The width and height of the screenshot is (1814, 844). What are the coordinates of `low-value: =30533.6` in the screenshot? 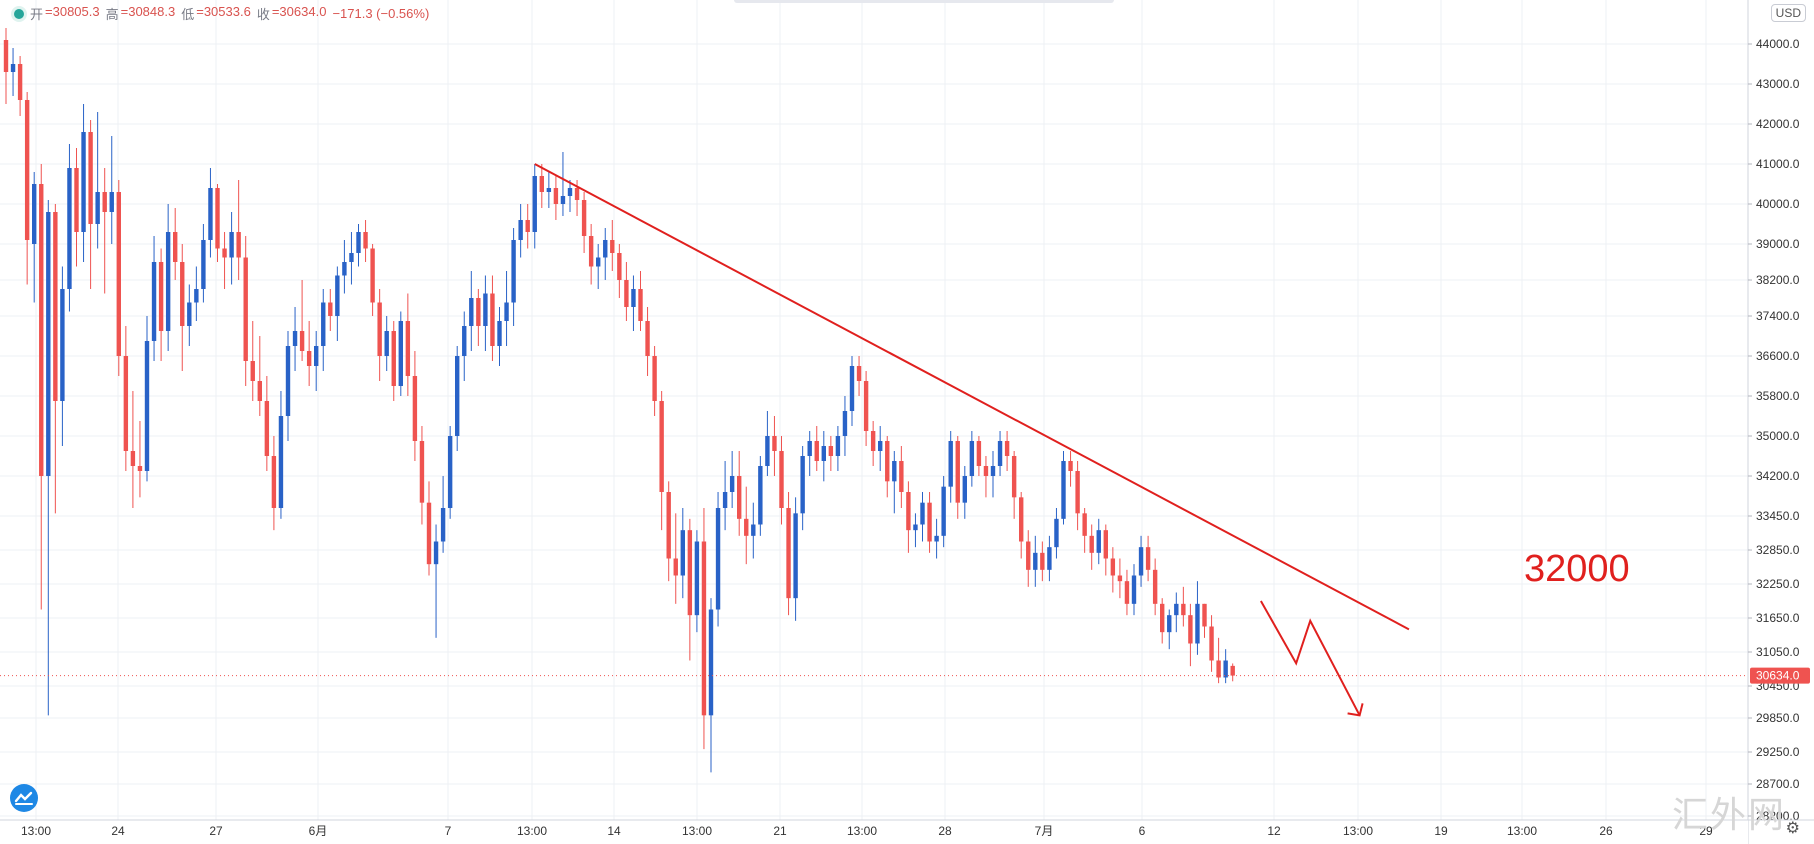 It's located at (223, 11).